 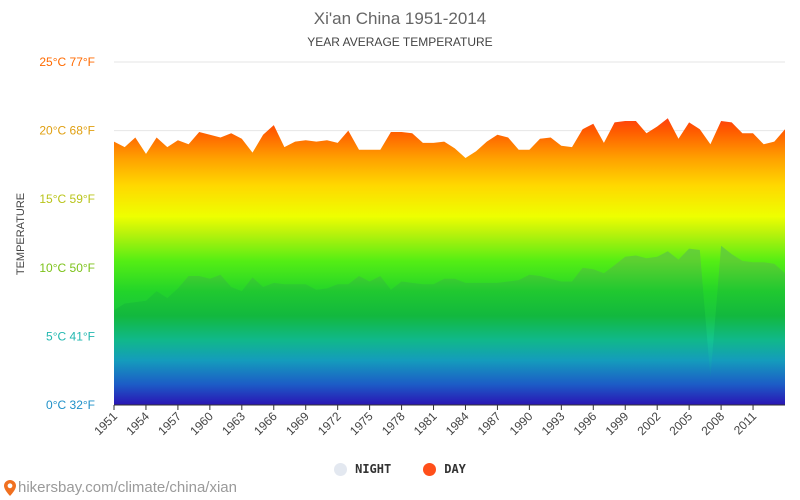 What do you see at coordinates (585, 423) in the screenshot?
I see `x-tick-label: 1996` at bounding box center [585, 423].